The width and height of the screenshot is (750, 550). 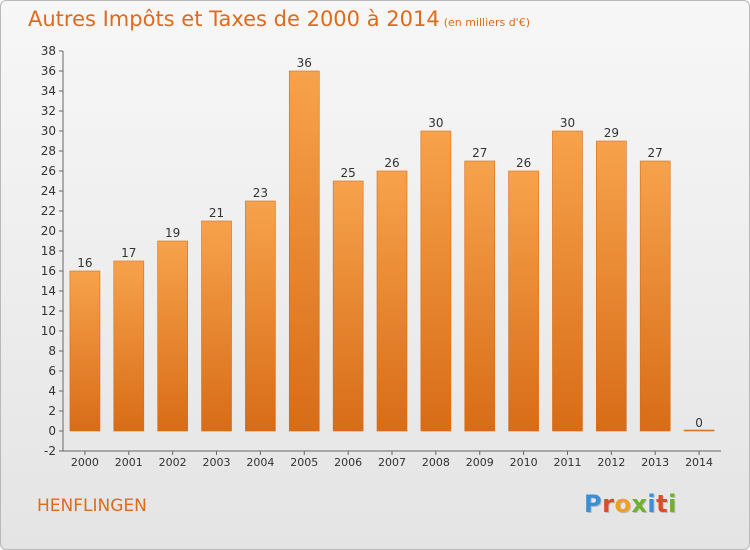 I want to click on y-tick-label: 30, so click(x=48, y=131).